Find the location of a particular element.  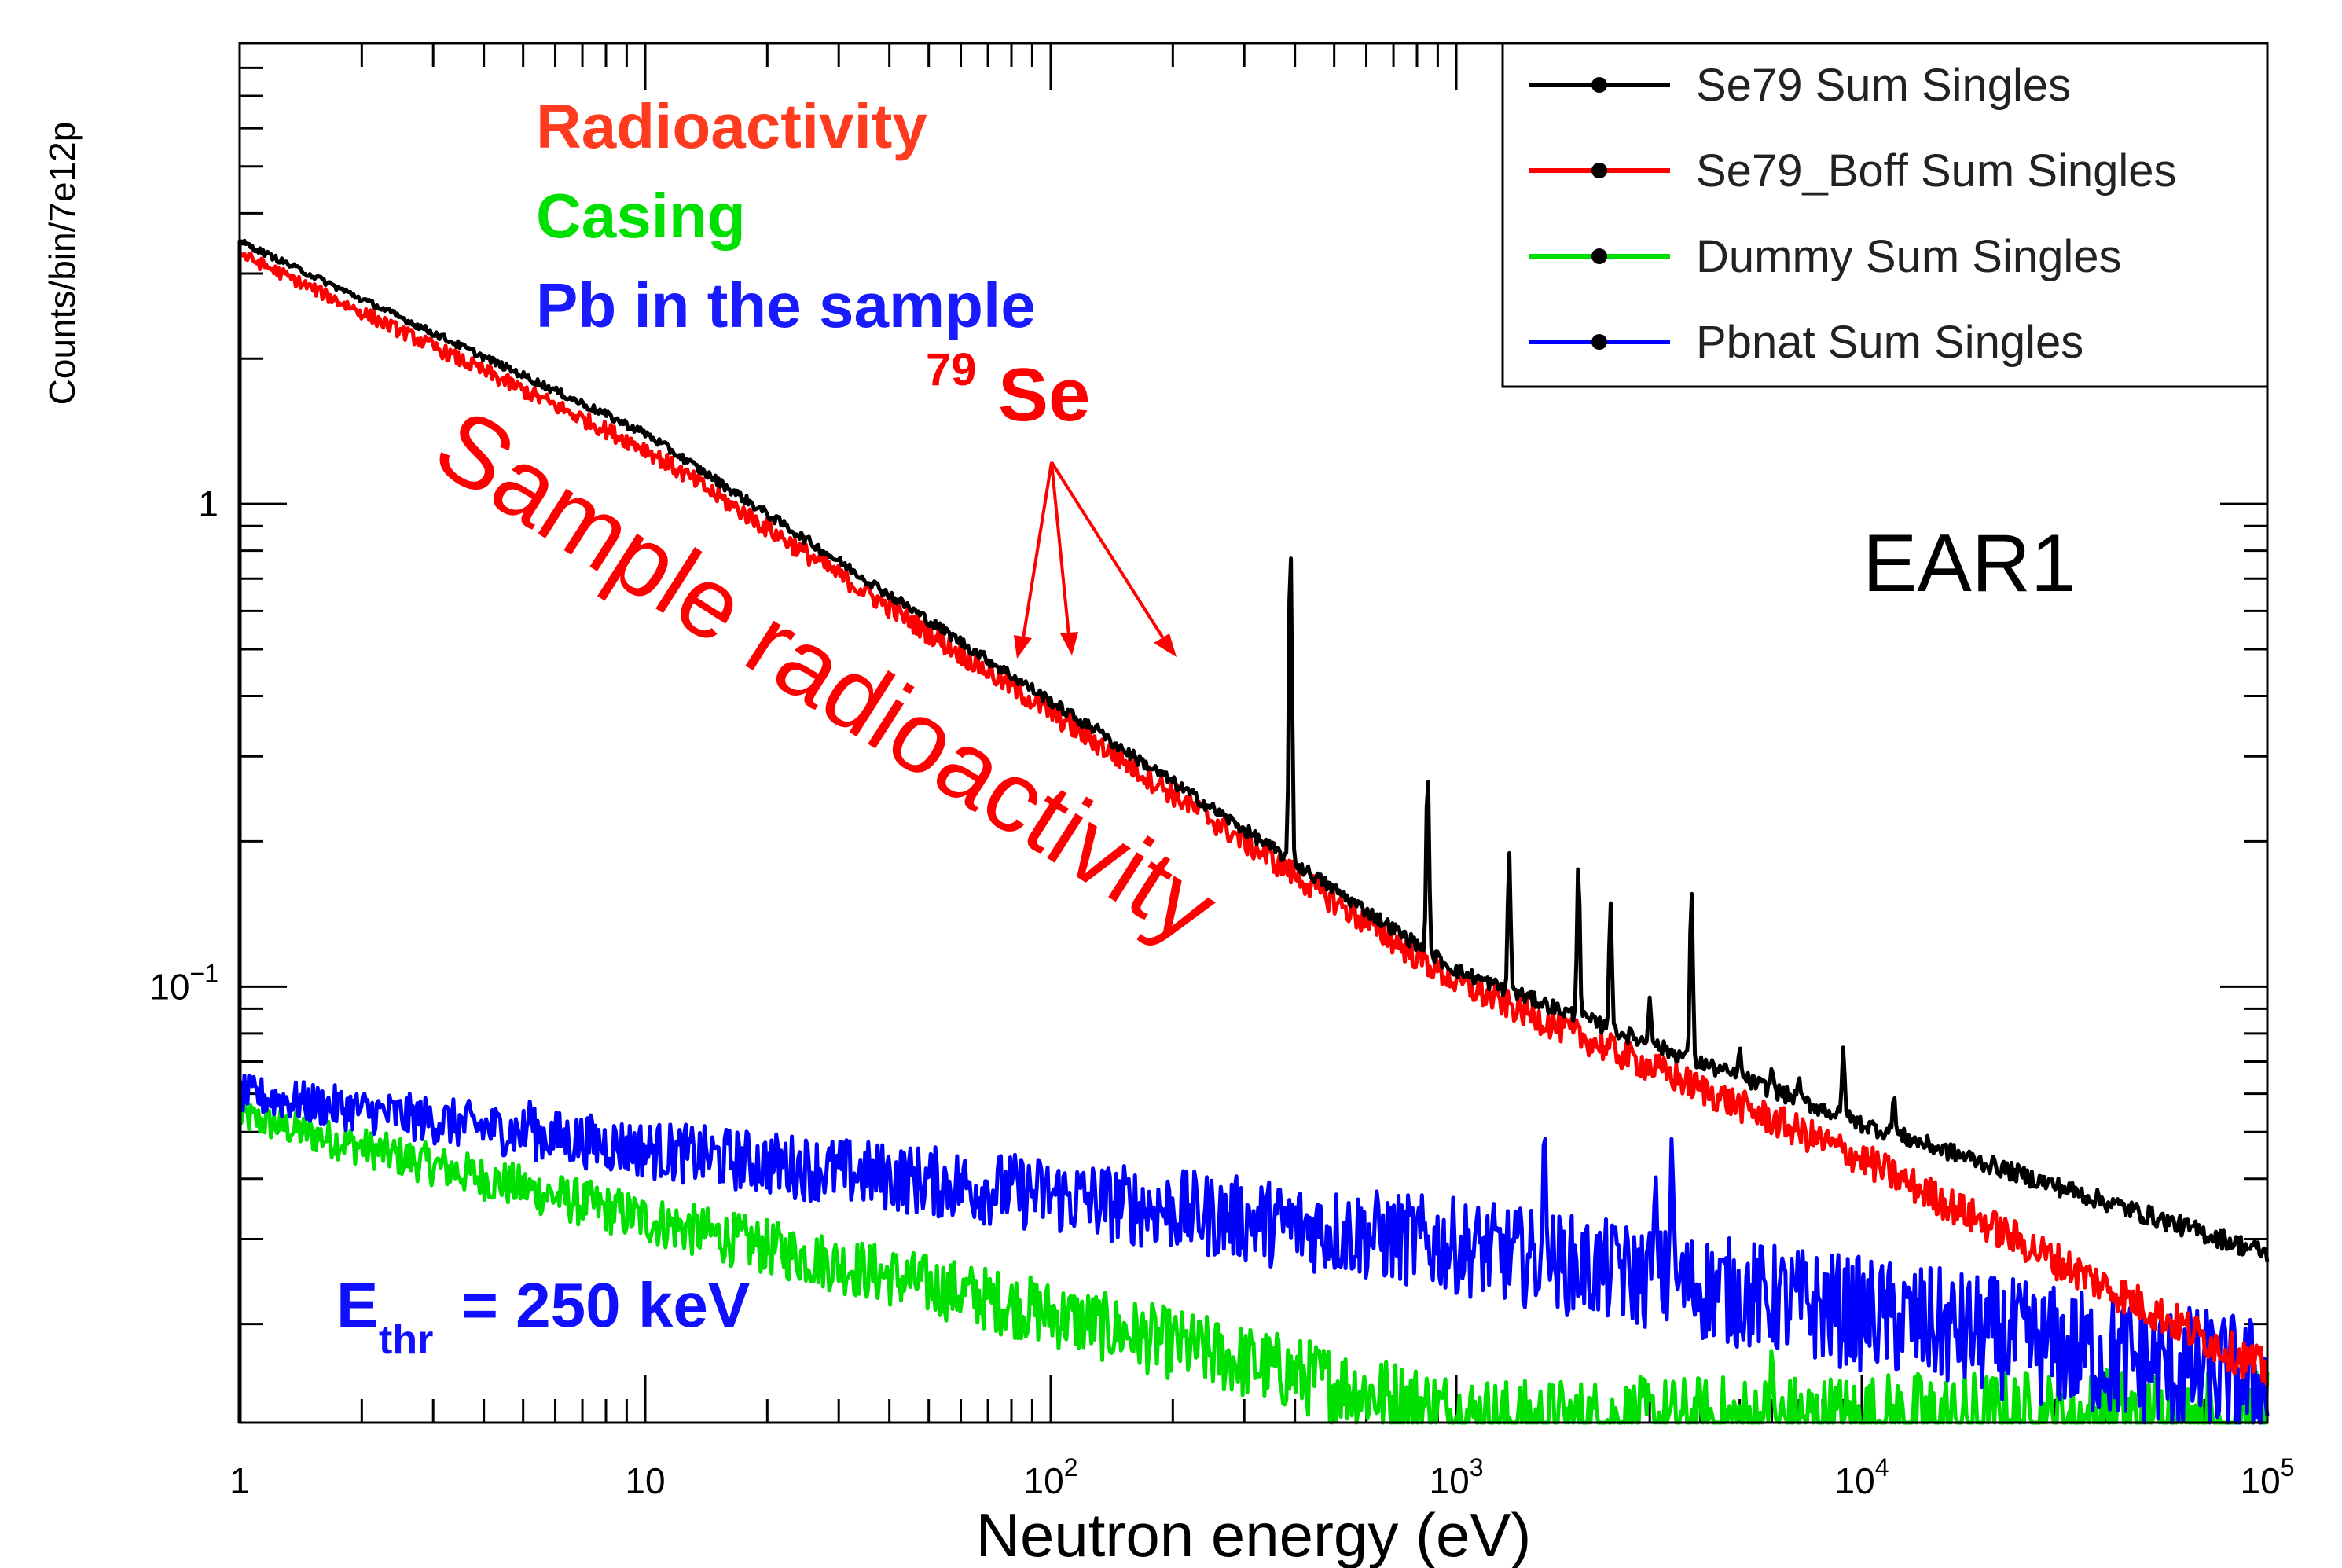

annotation-se79: 79 Se is located at coordinates (1008, 390).